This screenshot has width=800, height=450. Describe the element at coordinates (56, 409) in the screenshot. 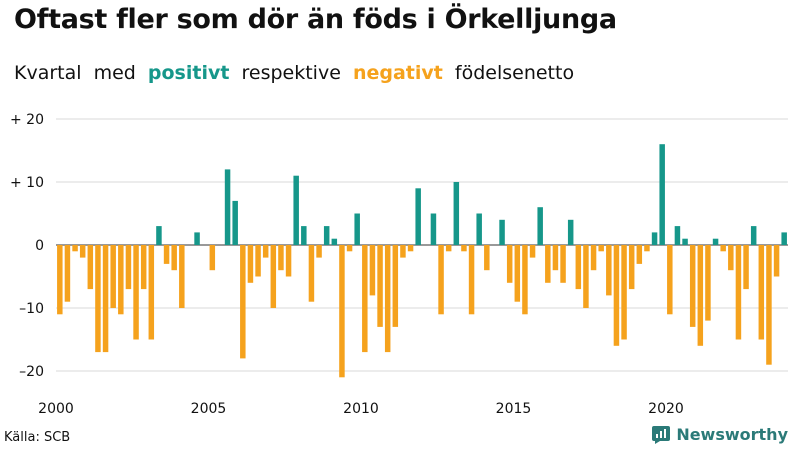

I see `x-tick-label: 2000` at that location.